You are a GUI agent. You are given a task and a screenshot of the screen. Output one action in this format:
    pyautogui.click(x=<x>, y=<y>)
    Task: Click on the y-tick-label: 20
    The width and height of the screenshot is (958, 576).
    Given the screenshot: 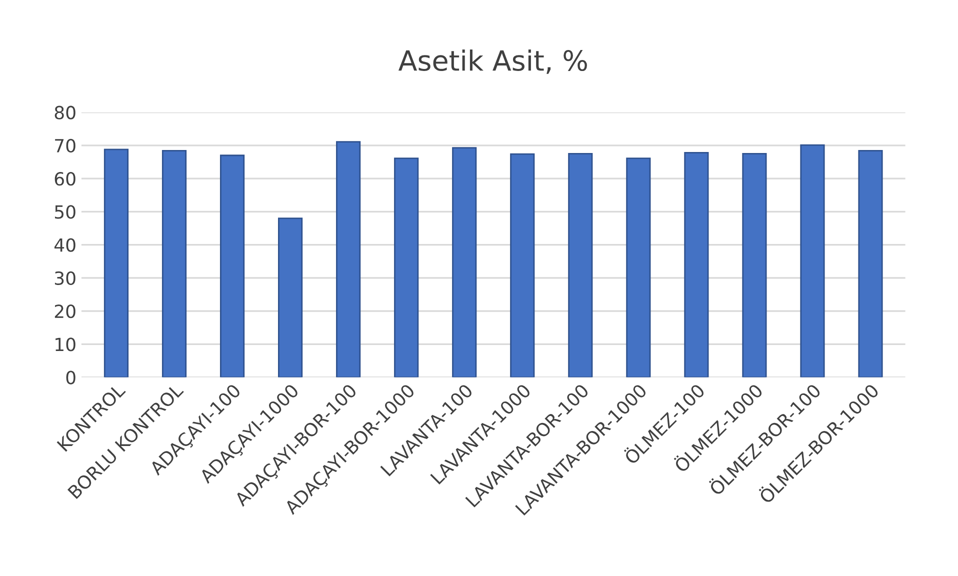 What is the action you would take?
    pyautogui.click(x=65, y=311)
    